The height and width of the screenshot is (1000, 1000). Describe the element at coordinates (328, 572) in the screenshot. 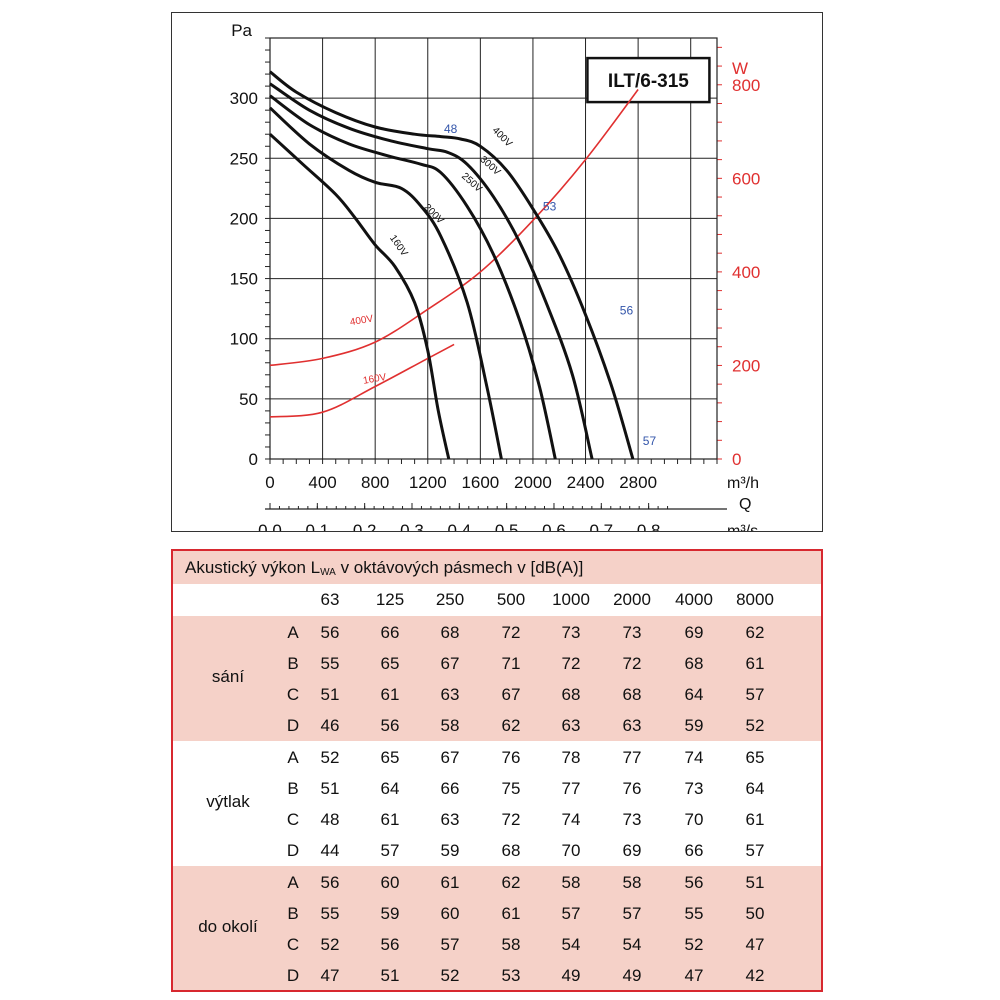

I see `table-title-sub: WA` at that location.